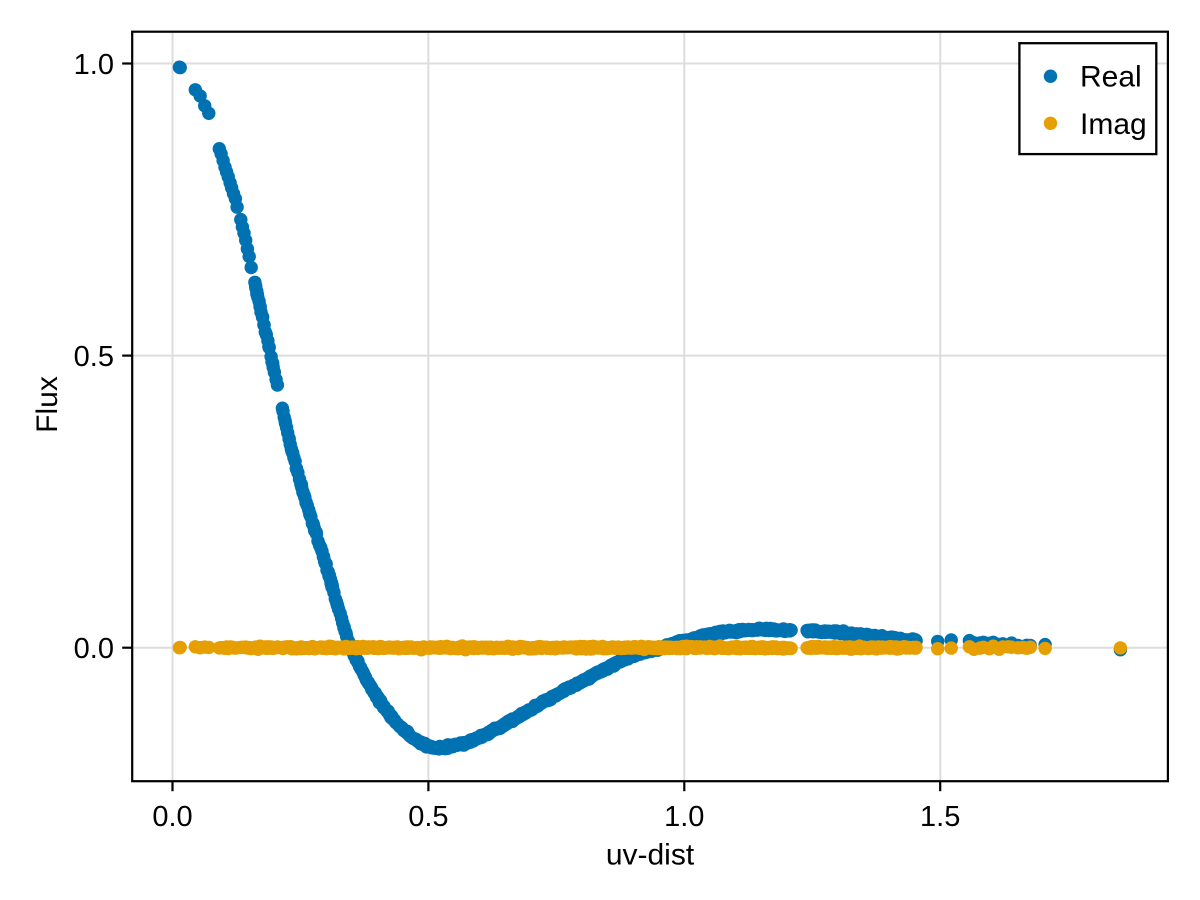 The width and height of the screenshot is (1200, 900). Describe the element at coordinates (47, 404) in the screenshot. I see `svg-text: Flux` at that location.